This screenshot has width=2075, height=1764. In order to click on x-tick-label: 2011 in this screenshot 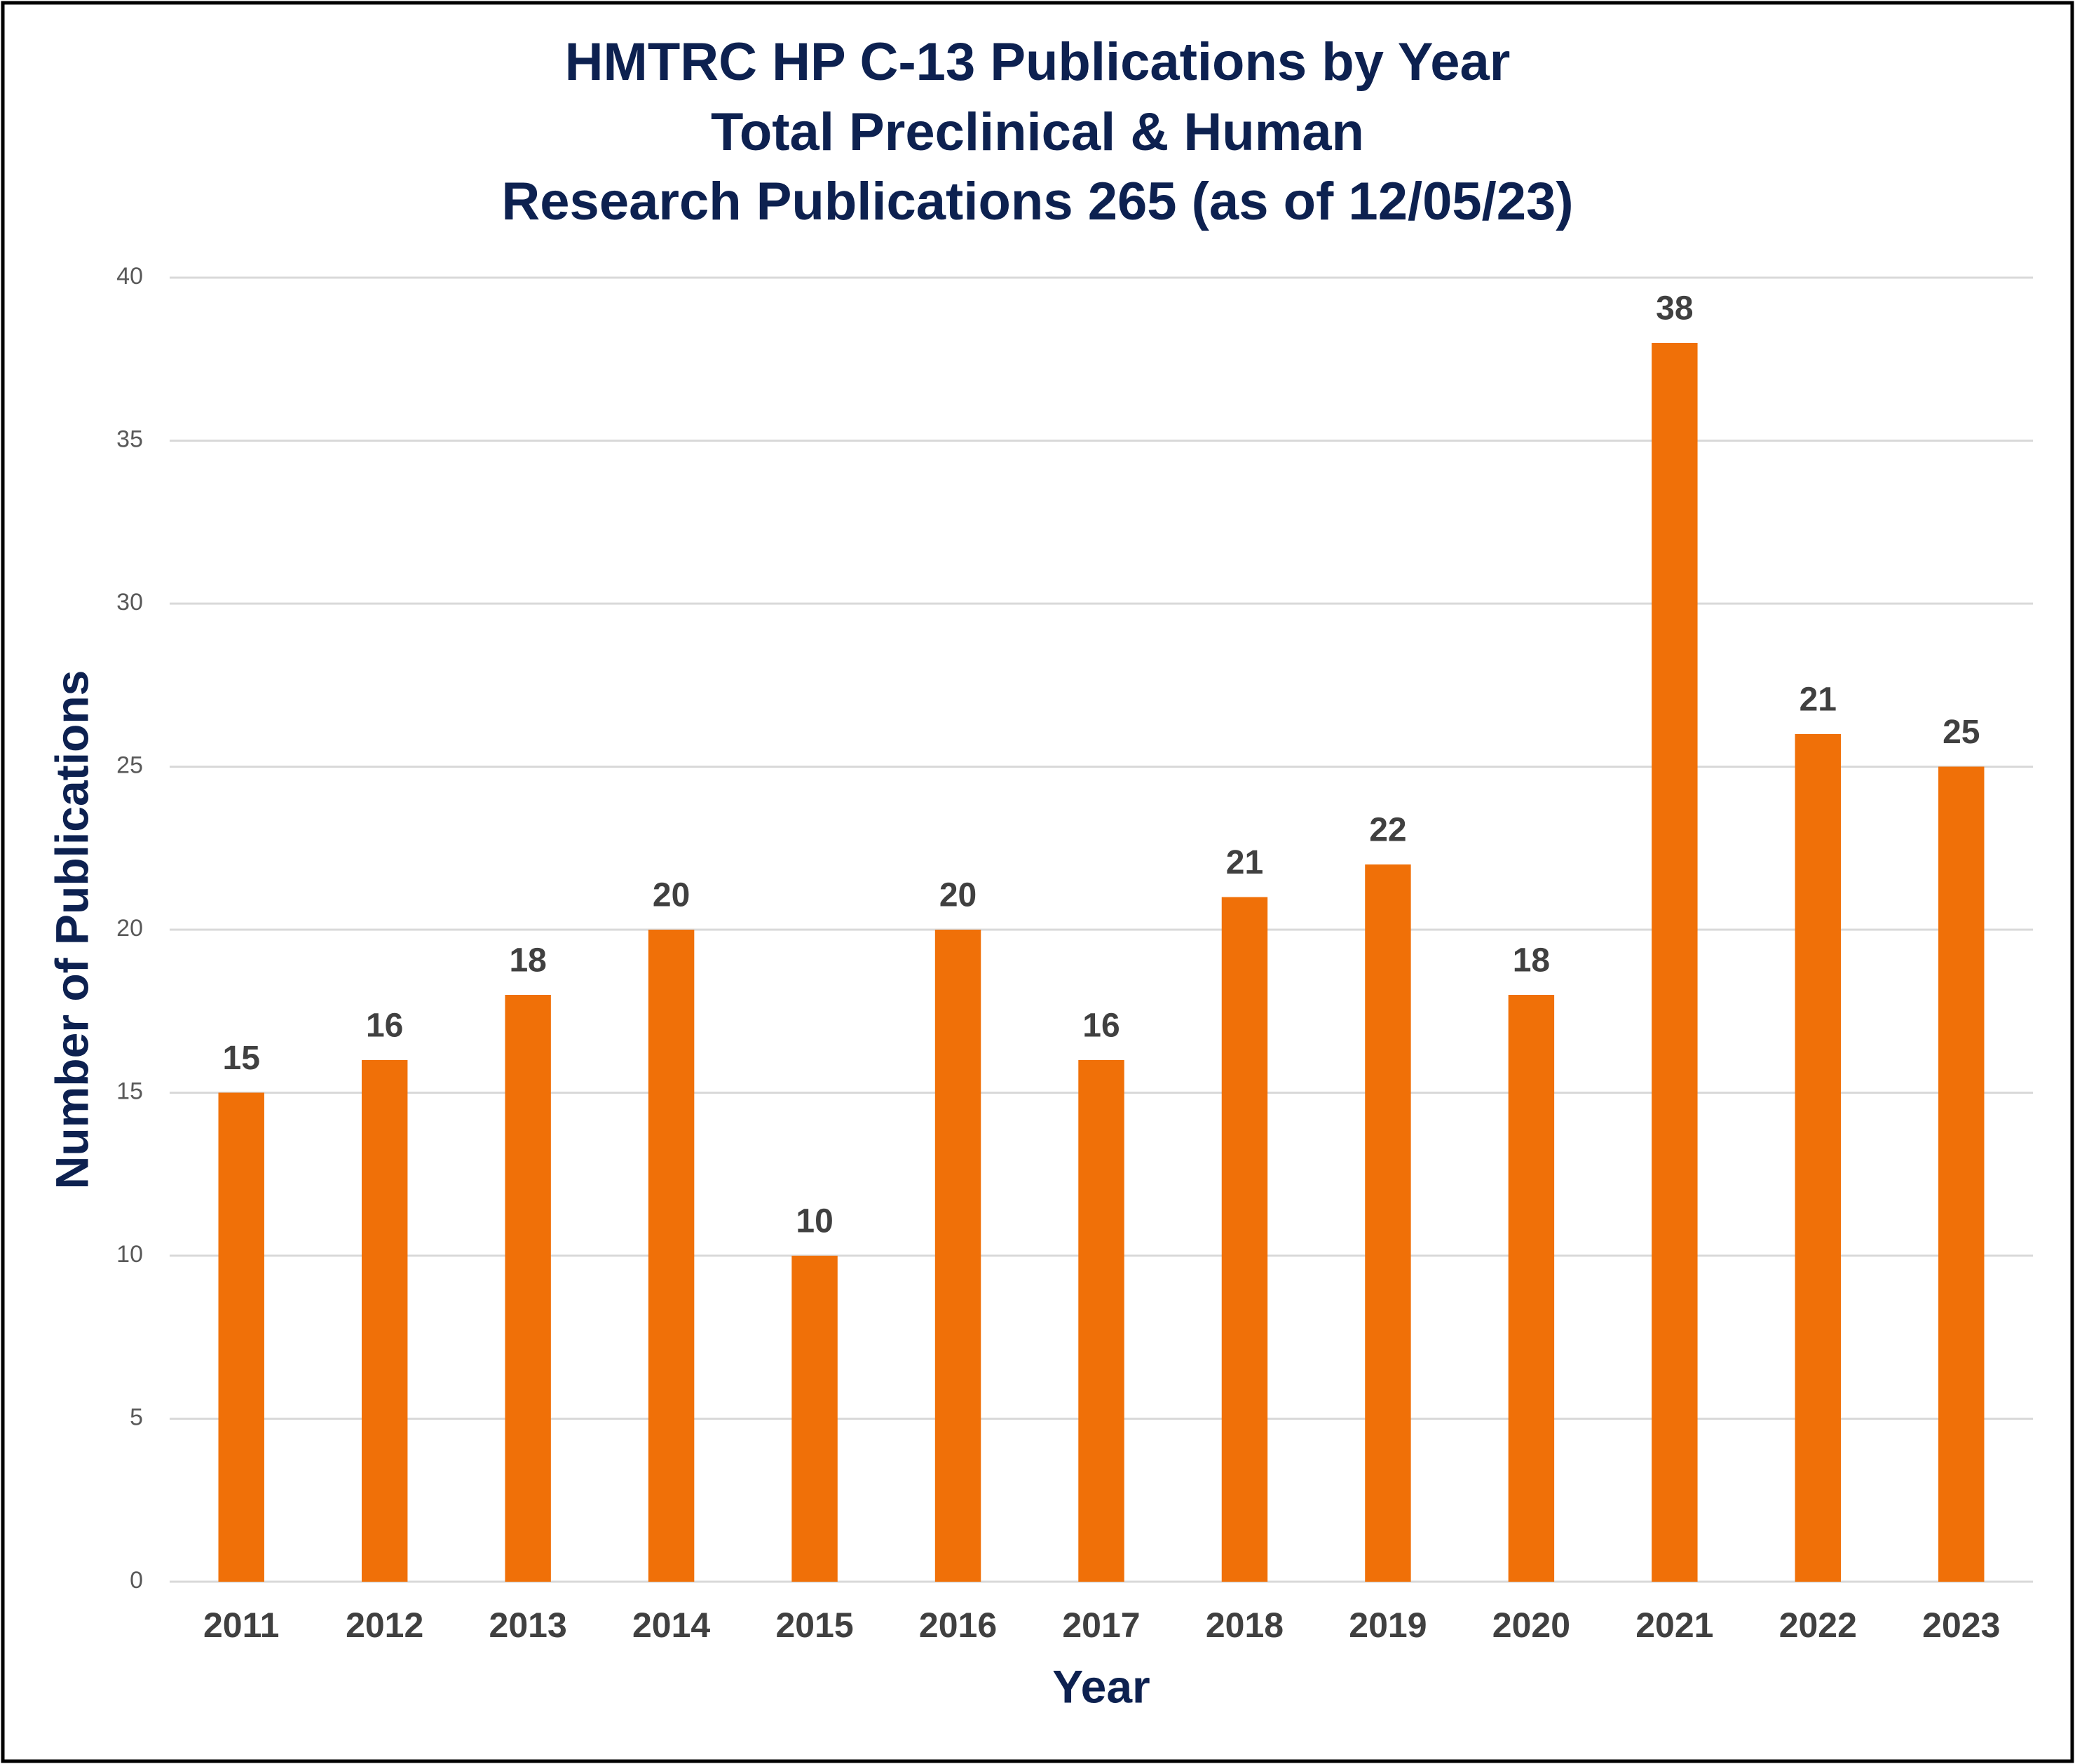, I will do `click(241, 1626)`.